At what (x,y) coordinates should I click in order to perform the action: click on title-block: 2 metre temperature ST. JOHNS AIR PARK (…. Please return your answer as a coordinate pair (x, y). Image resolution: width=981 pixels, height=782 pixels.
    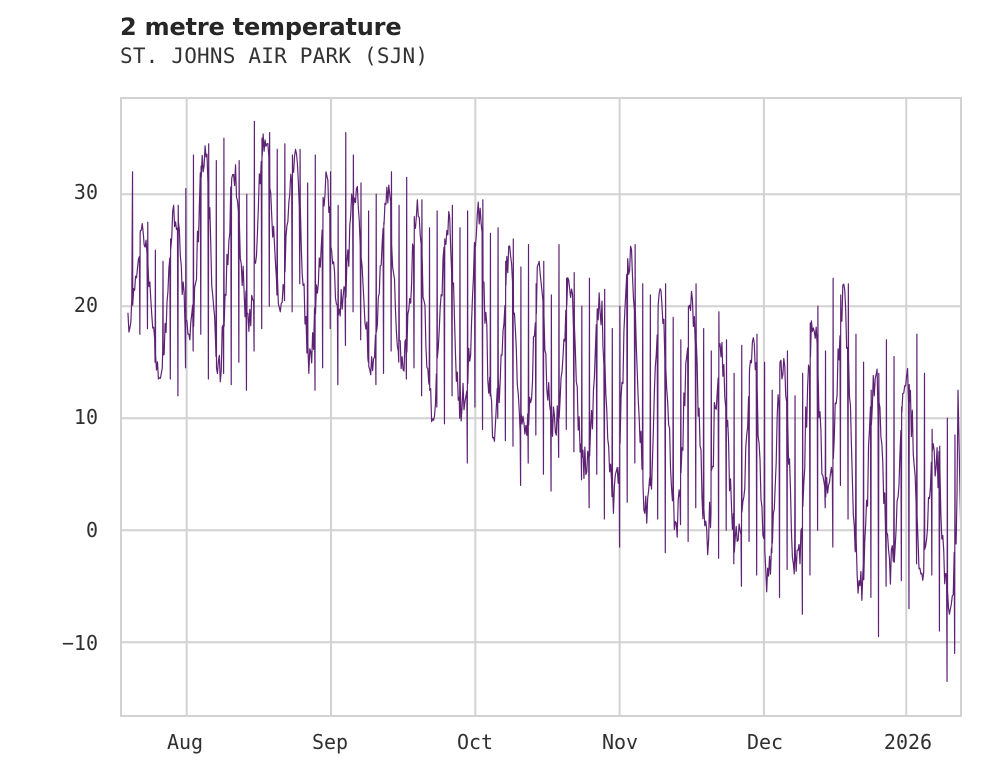
    Looking at the image, I should click on (550, 41).